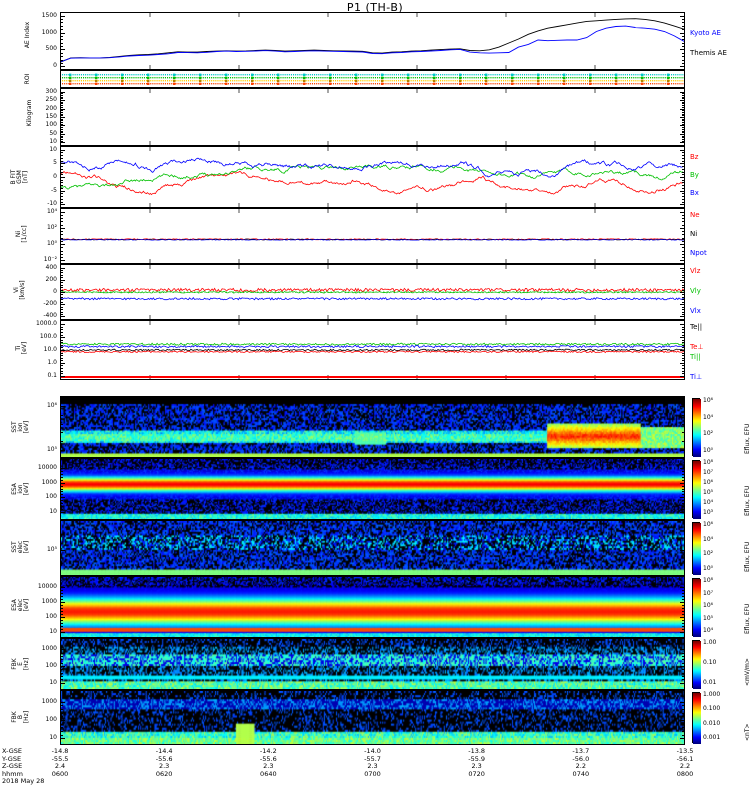 The height and width of the screenshot is (800, 750). Describe the element at coordinates (51, 497) in the screenshot. I see `ytick-label: 100` at that location.